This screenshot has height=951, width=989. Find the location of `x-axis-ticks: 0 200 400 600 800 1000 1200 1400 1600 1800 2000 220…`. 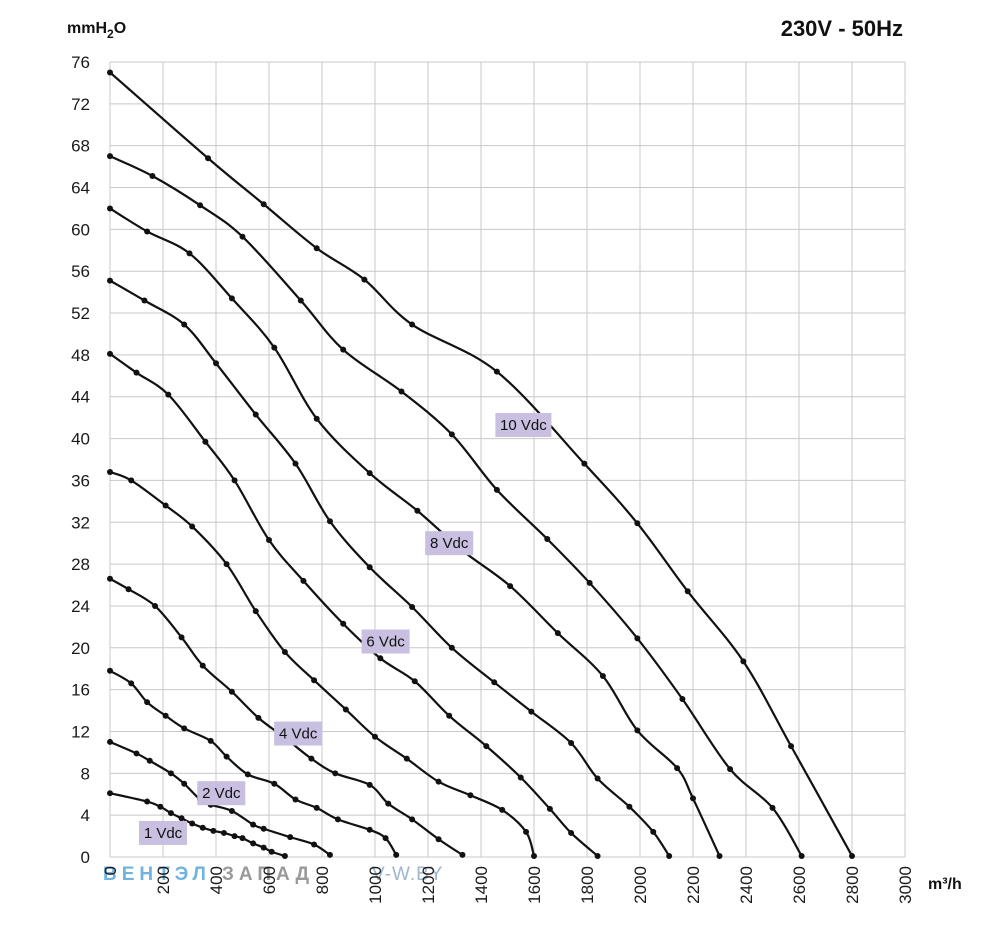

x-axis-ticks: 0 200 400 600 800 1000 1200 1400 1600 1800 2000 220… is located at coordinates (508, 885).